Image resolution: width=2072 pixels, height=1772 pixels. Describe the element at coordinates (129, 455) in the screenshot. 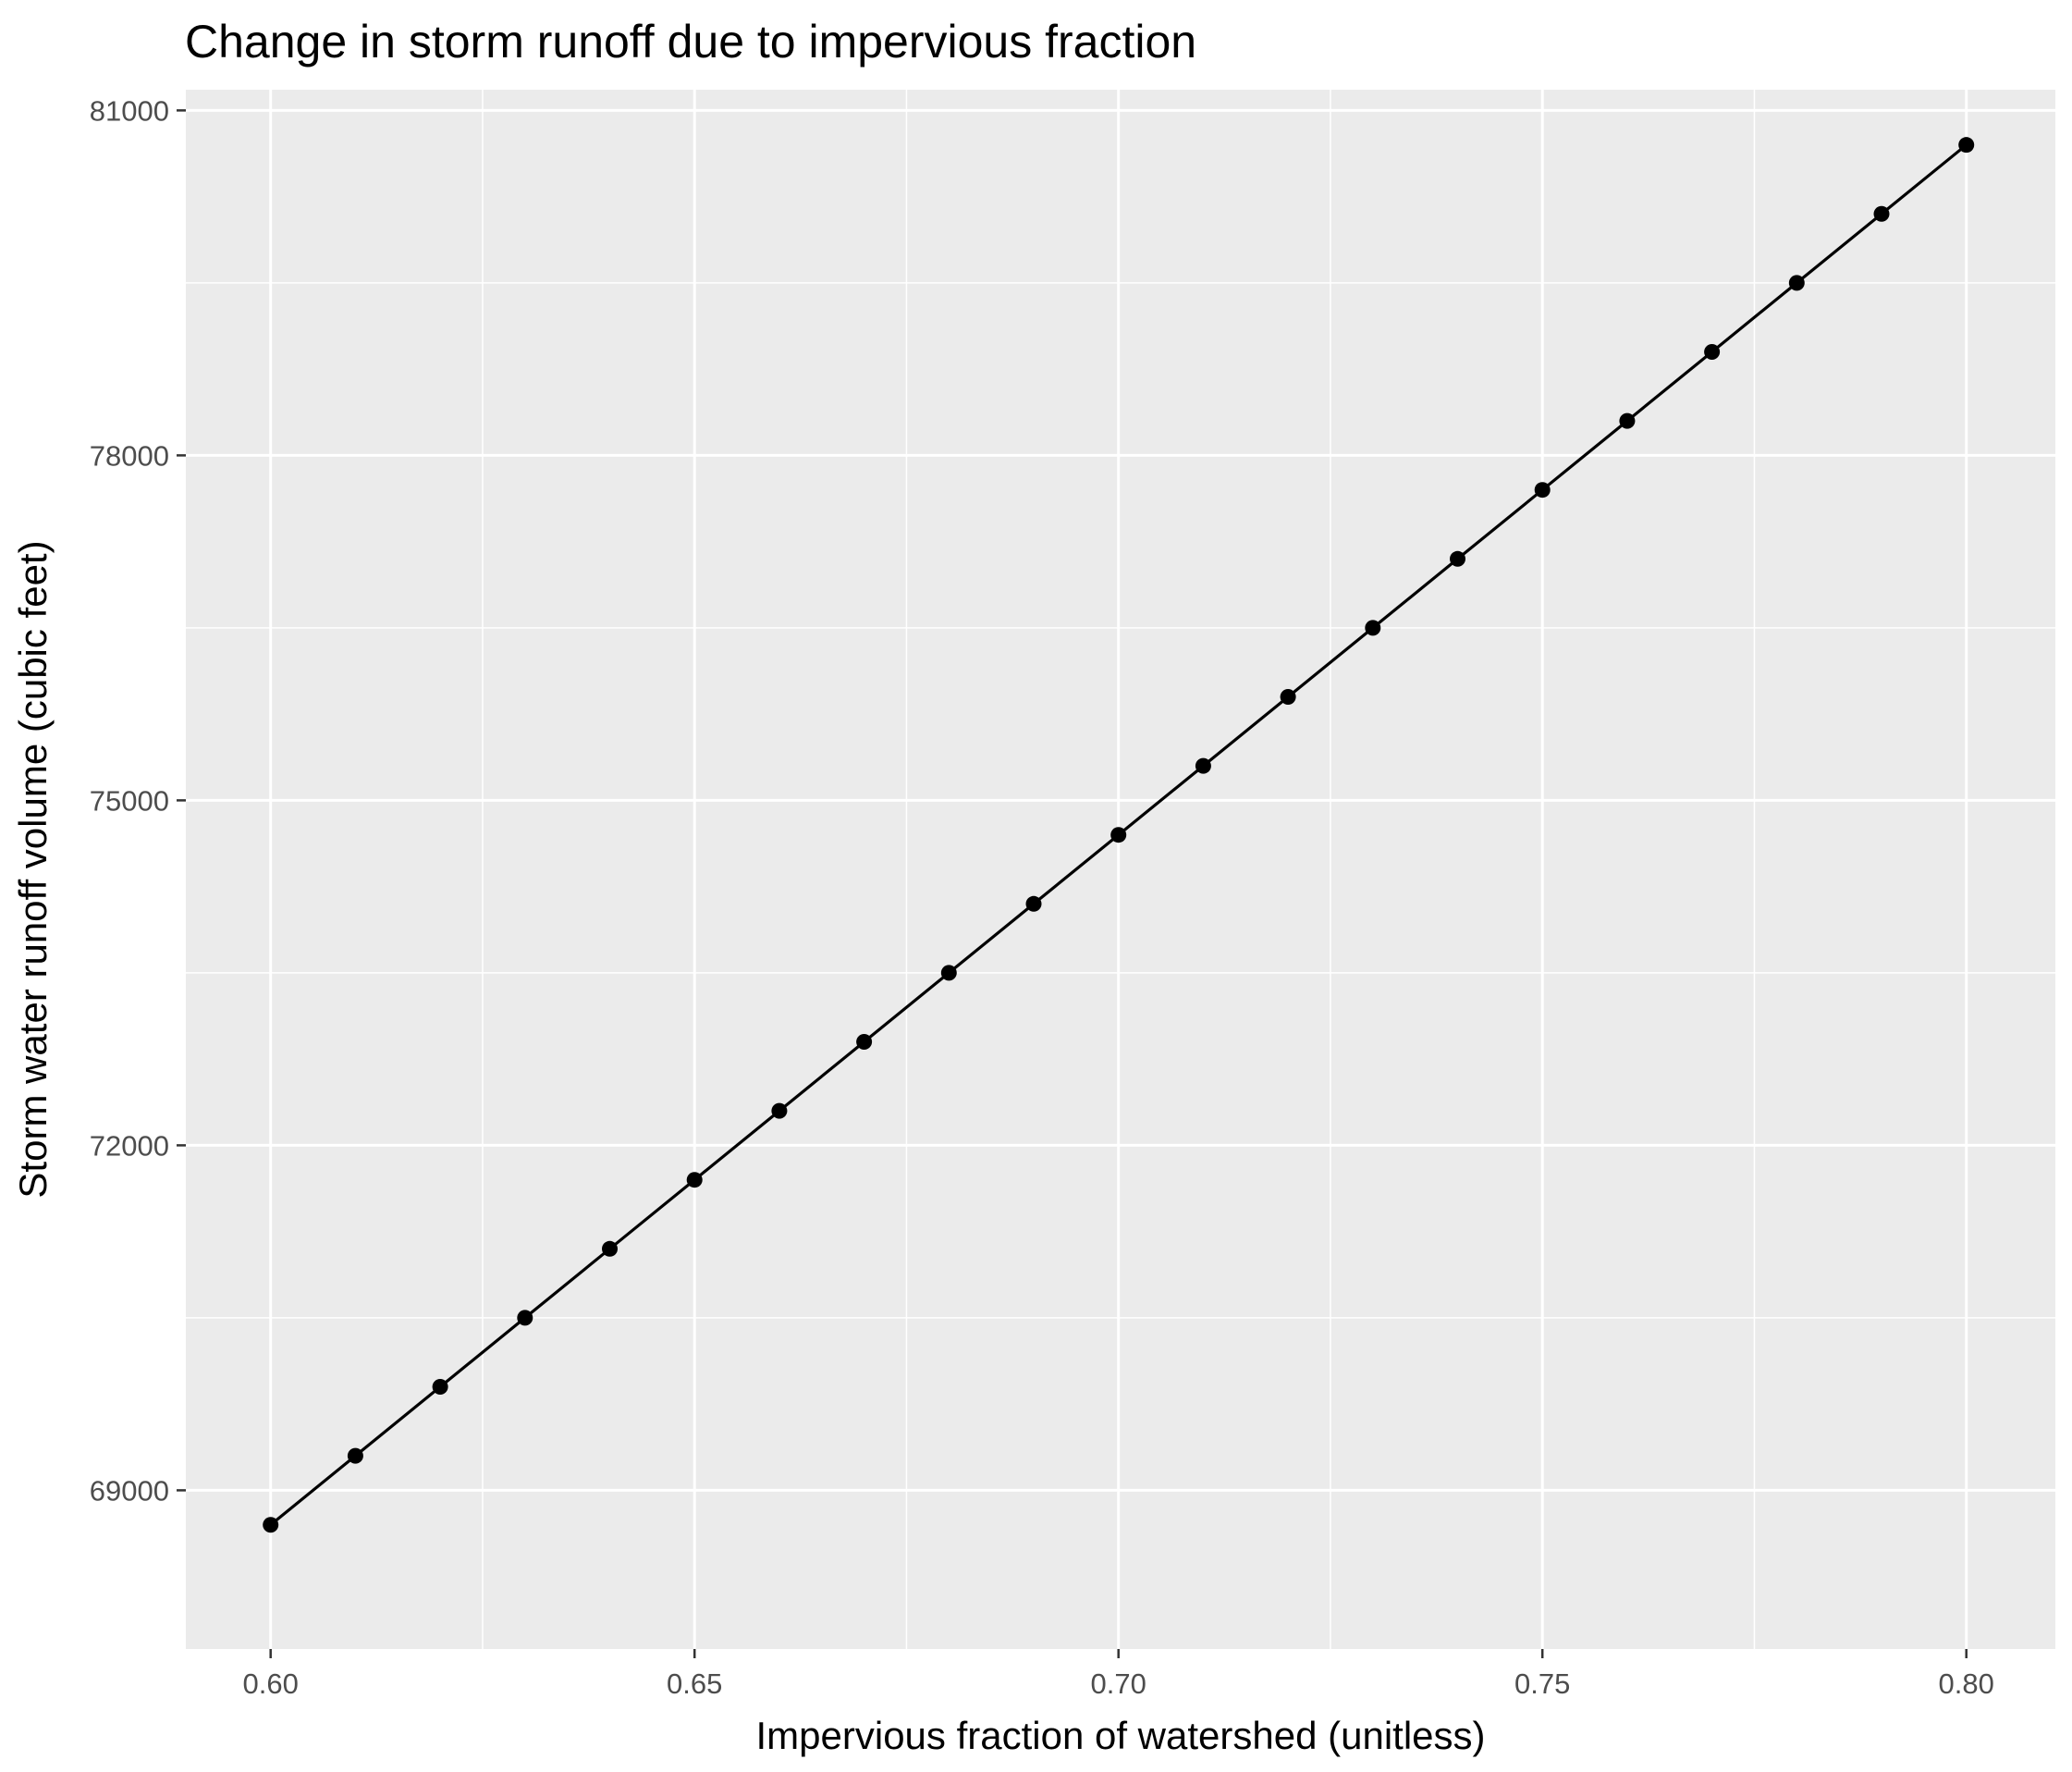

I see `y-tick-label: 78000` at that location.